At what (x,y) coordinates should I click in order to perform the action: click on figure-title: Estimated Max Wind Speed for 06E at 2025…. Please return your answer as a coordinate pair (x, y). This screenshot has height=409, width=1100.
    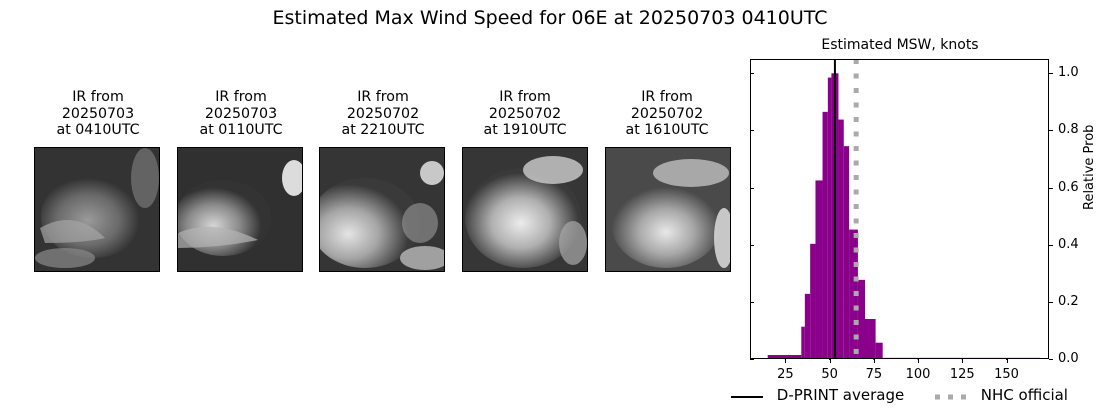
    Looking at the image, I should click on (550, 18).